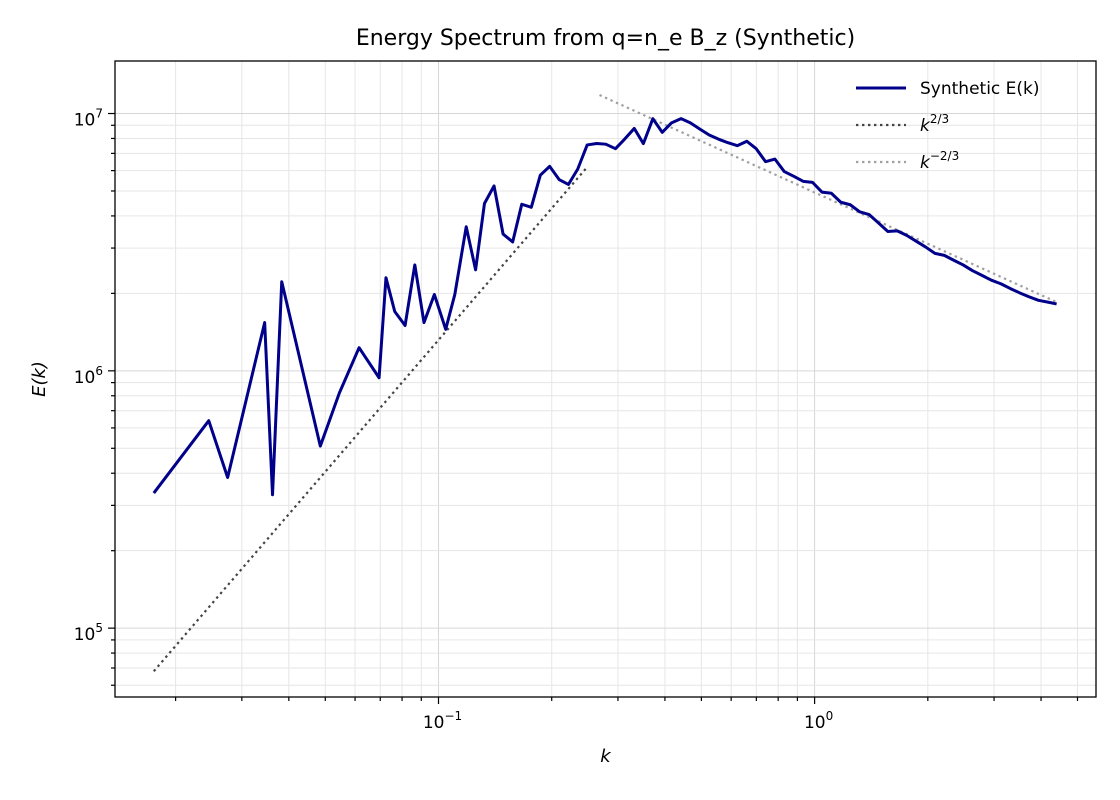  What do you see at coordinates (88, 119) in the screenshot?
I see `y-tick-label: 10⁷` at bounding box center [88, 119].